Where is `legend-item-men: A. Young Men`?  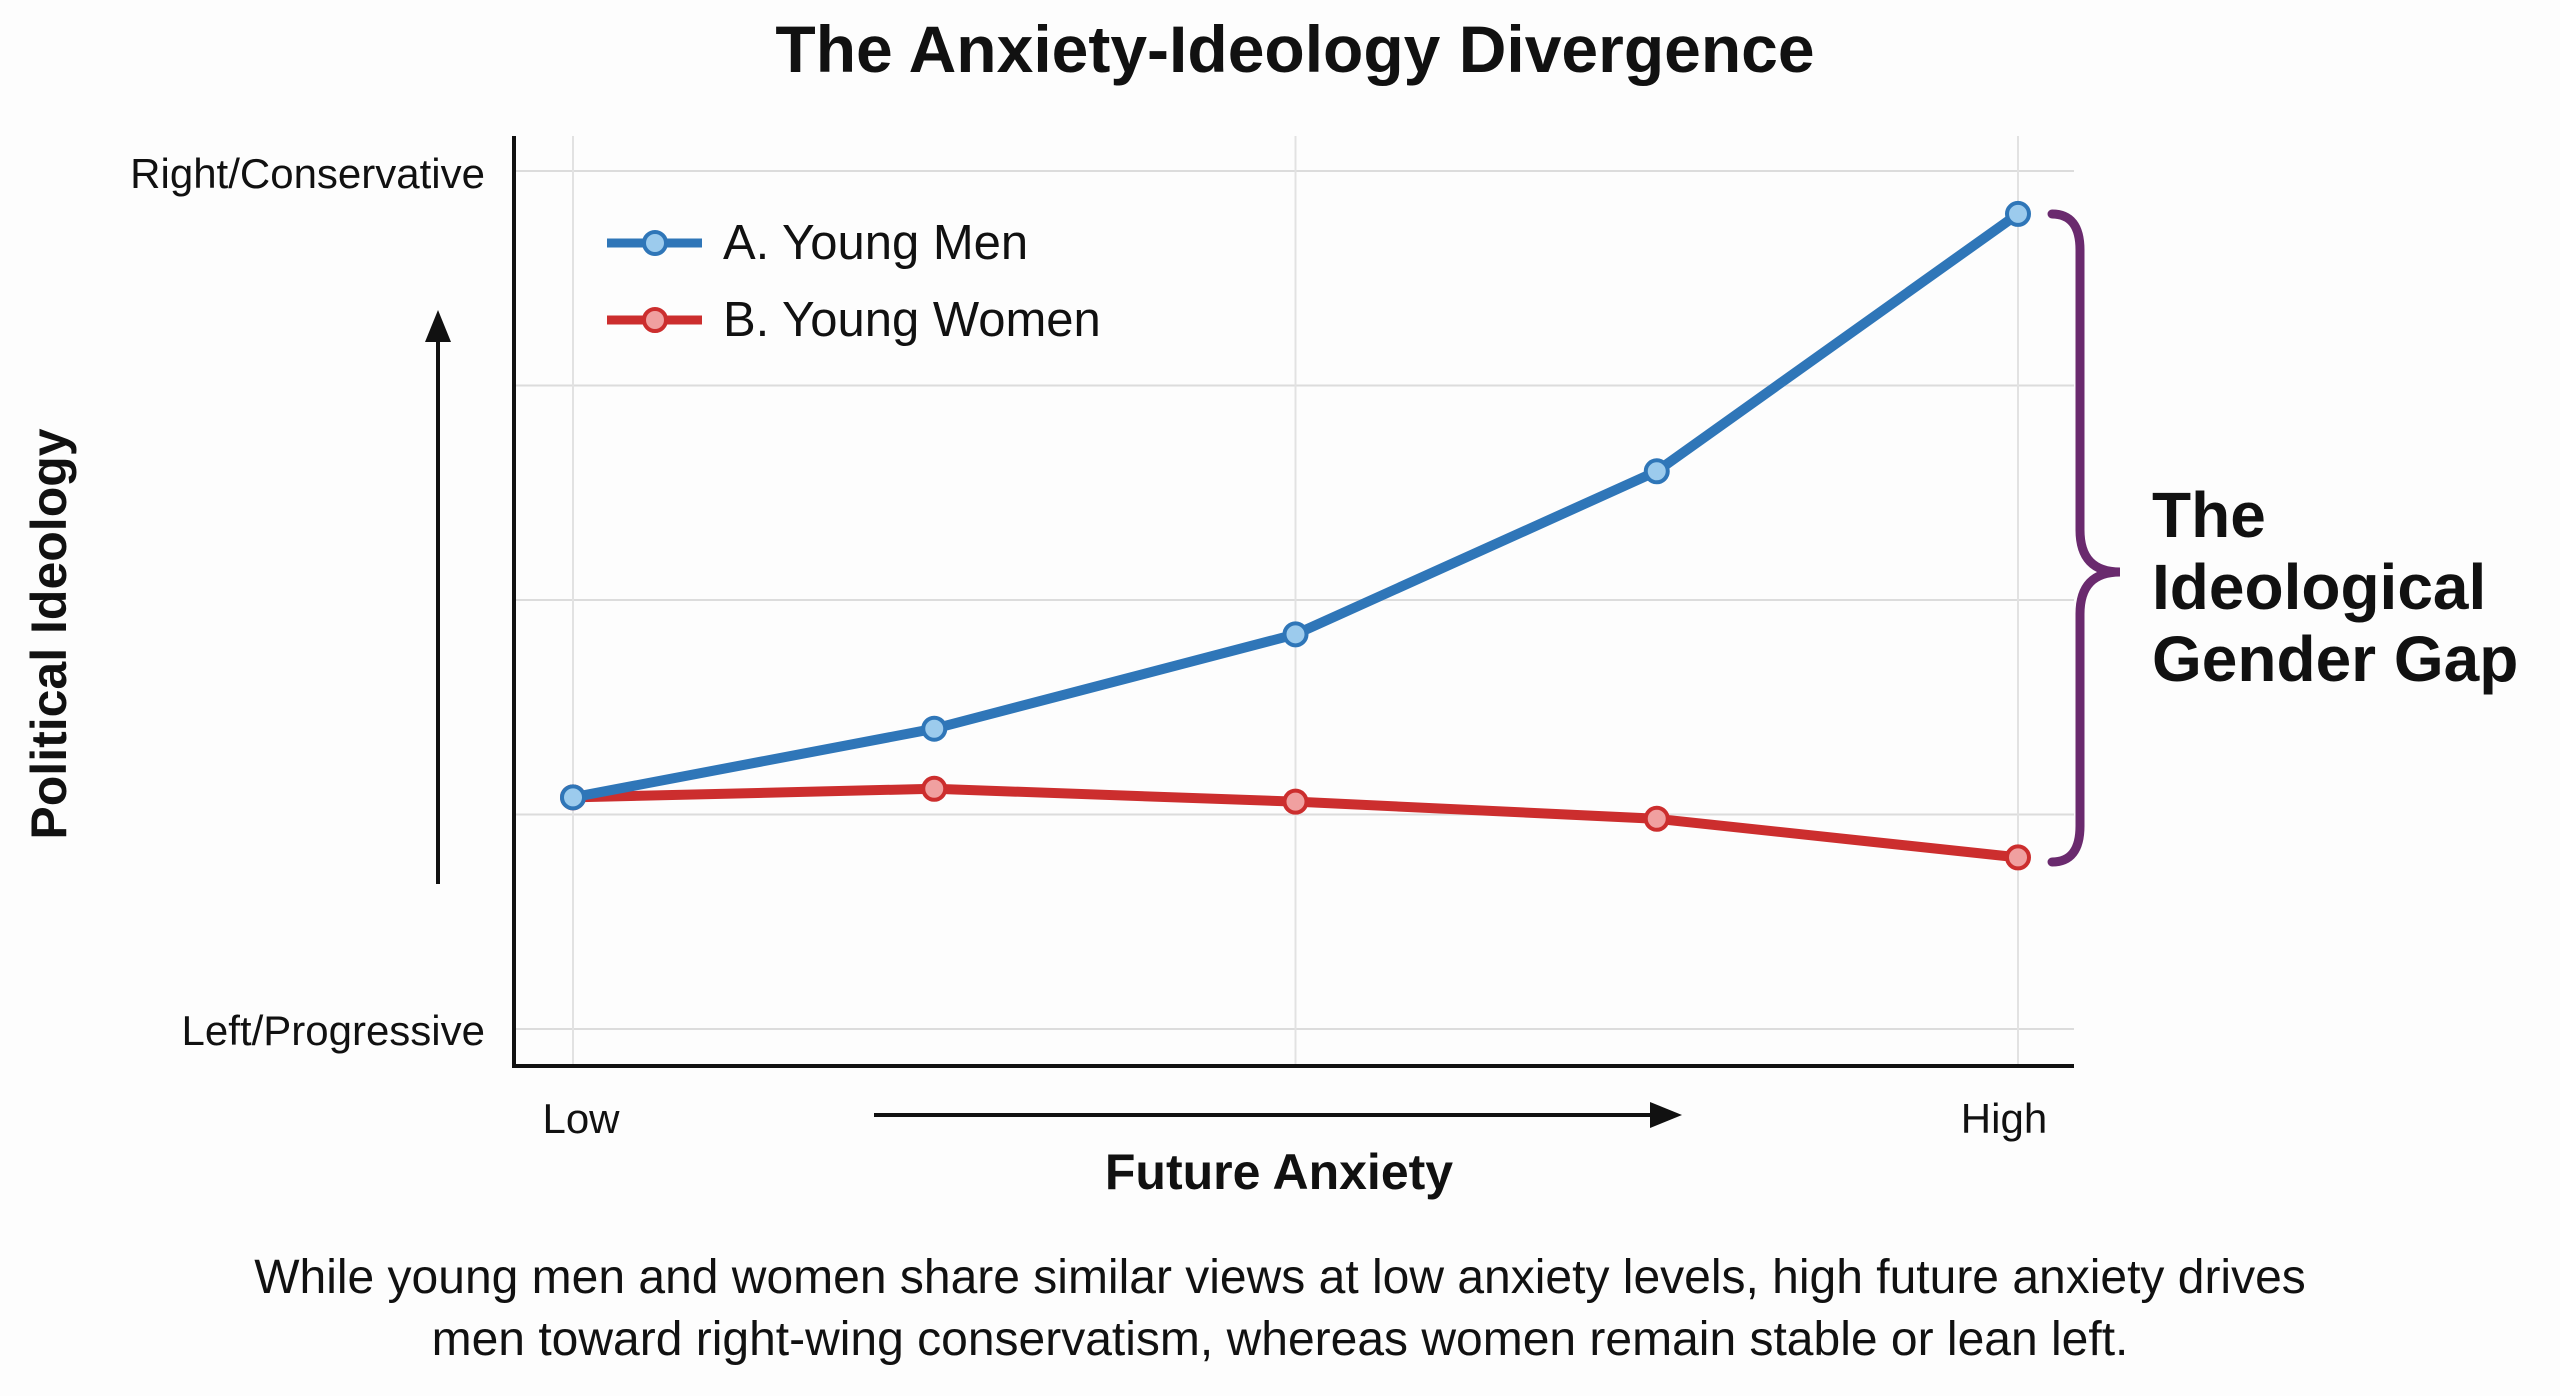 legend-item-men: A. Young Men is located at coordinates (817, 243).